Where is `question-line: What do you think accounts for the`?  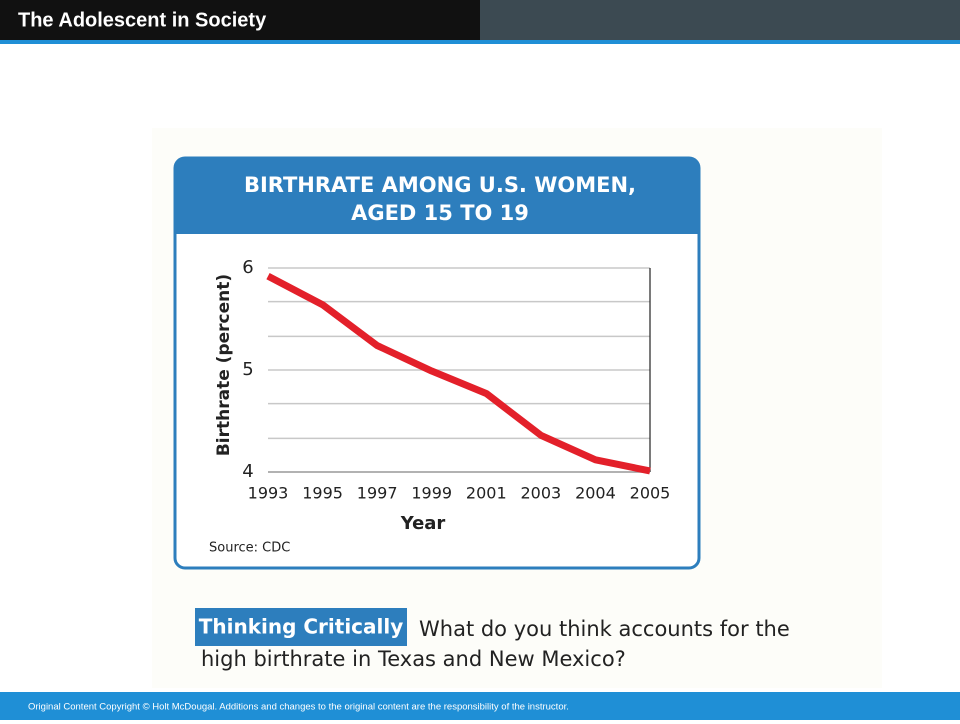
question-line: What do you think accounts for the is located at coordinates (604, 629).